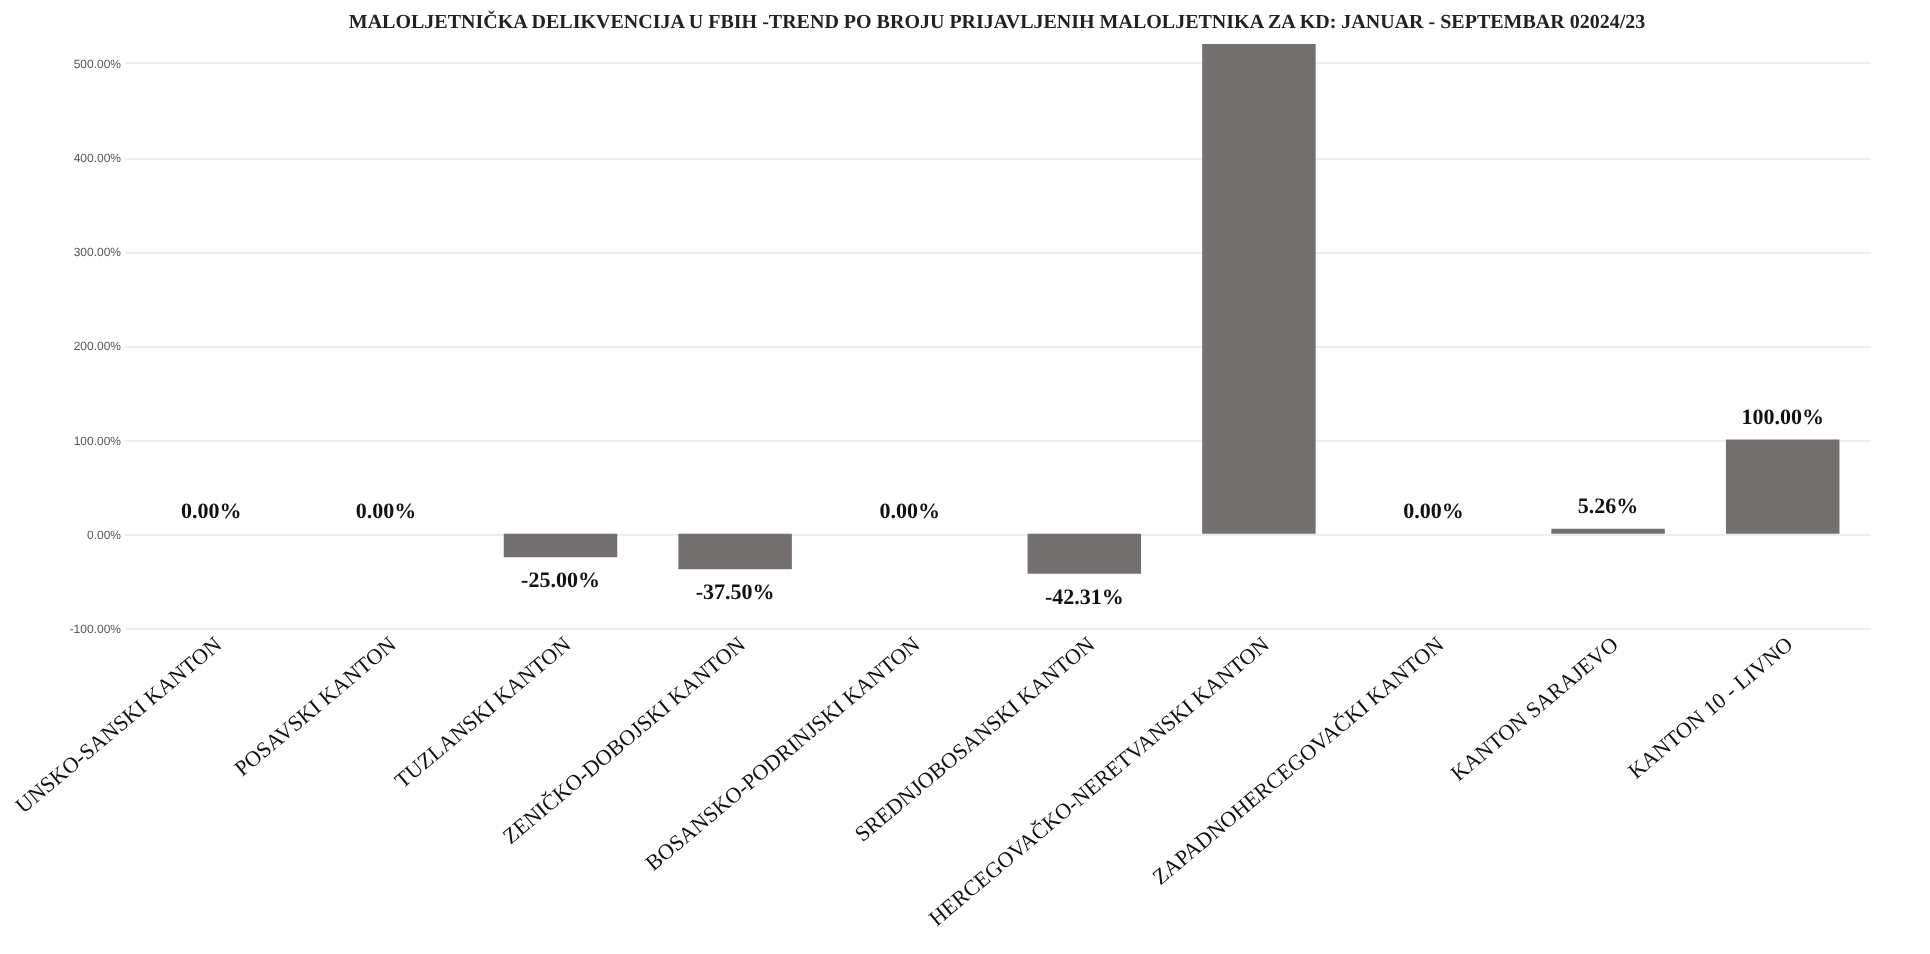 The image size is (1930, 954). Describe the element at coordinates (1782, 417) in the screenshot. I see `data-label: 100.00%` at that location.